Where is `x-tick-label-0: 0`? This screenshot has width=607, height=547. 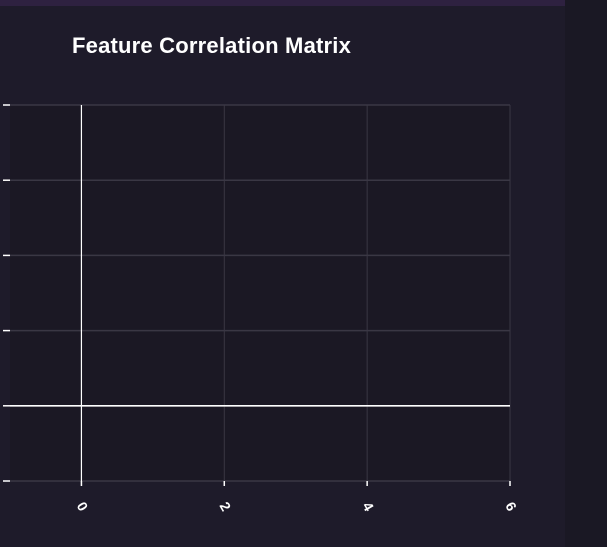
x-tick-label-0: 0 is located at coordinates (83, 506).